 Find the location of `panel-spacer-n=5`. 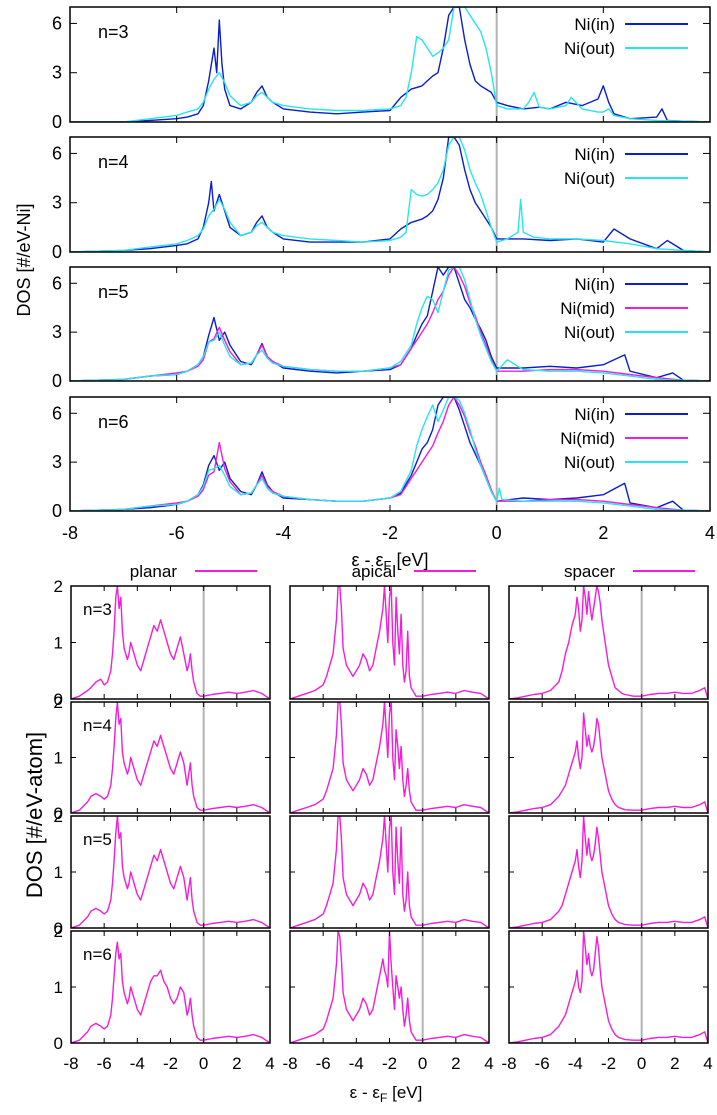

panel-spacer-n=5 is located at coordinates (608, 872).